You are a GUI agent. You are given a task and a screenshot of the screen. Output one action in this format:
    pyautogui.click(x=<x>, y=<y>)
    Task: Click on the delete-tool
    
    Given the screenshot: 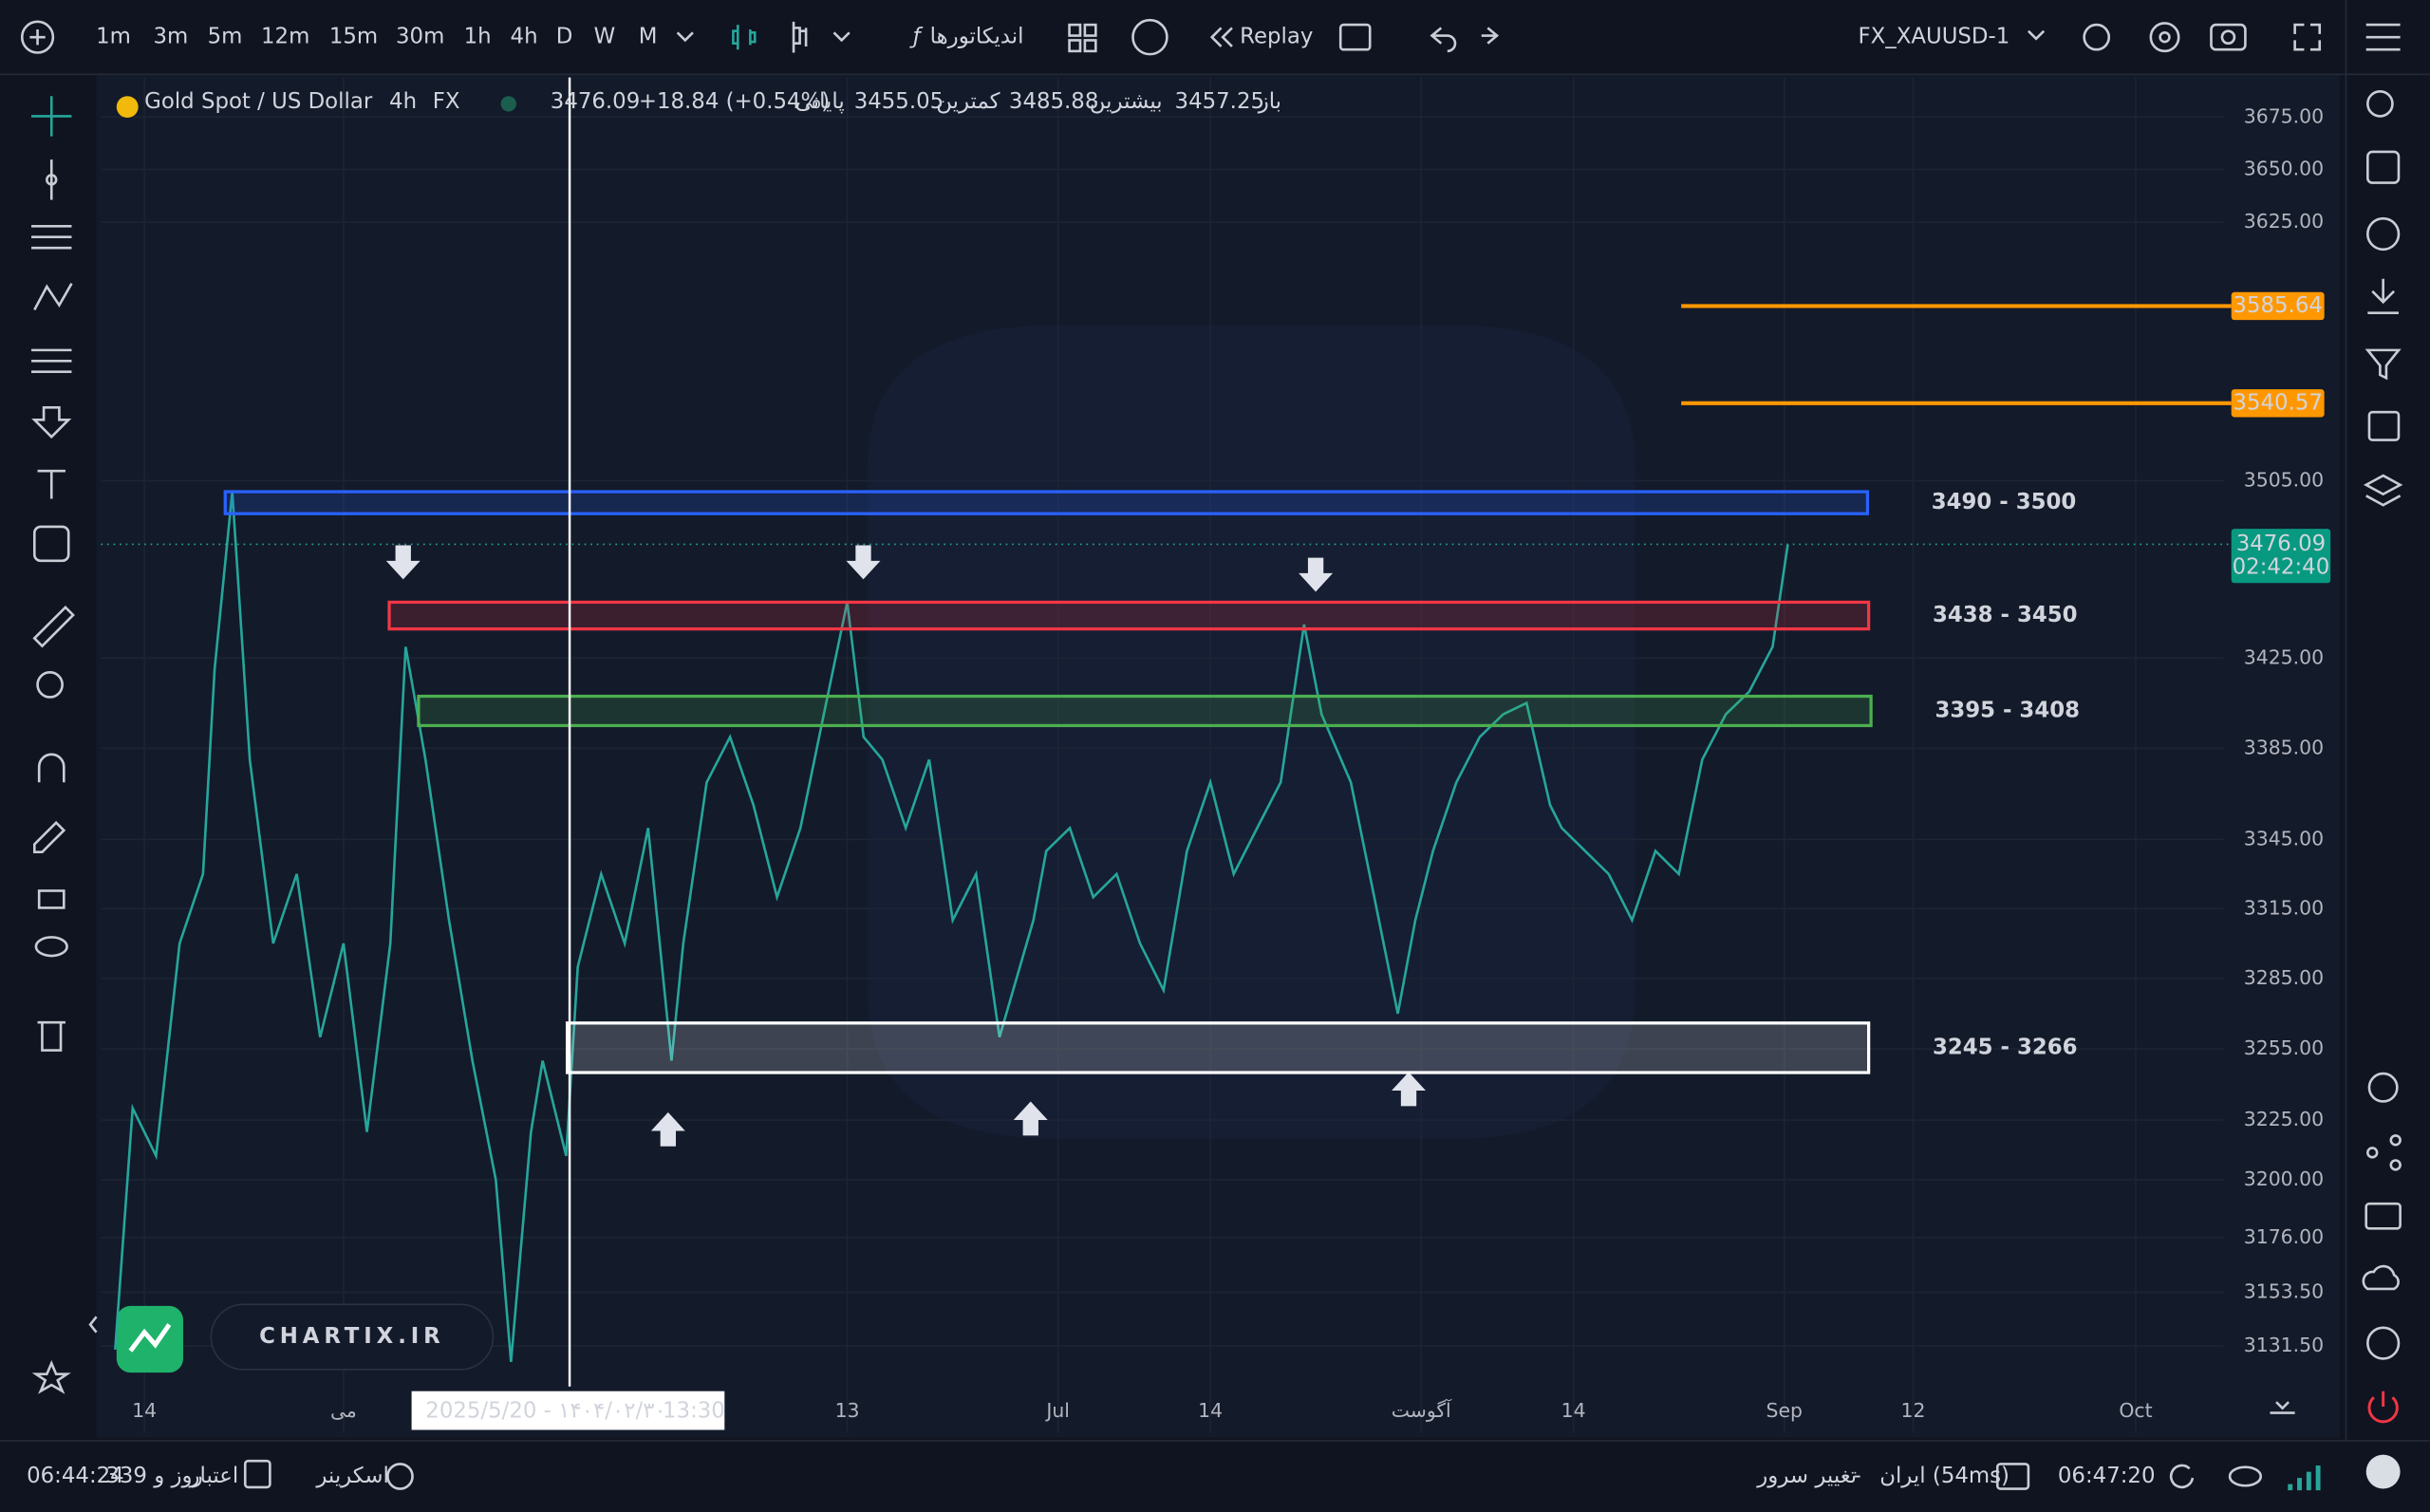 What is the action you would take?
    pyautogui.click(x=51, y=1036)
    